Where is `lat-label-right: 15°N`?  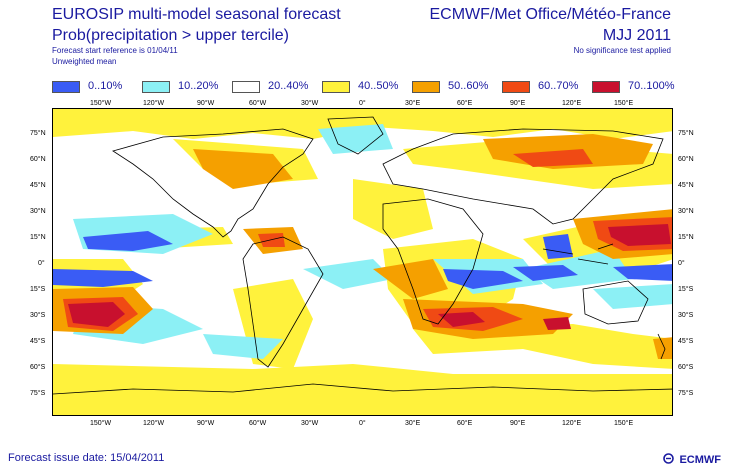 lat-label-right: 15°N is located at coordinates (686, 237).